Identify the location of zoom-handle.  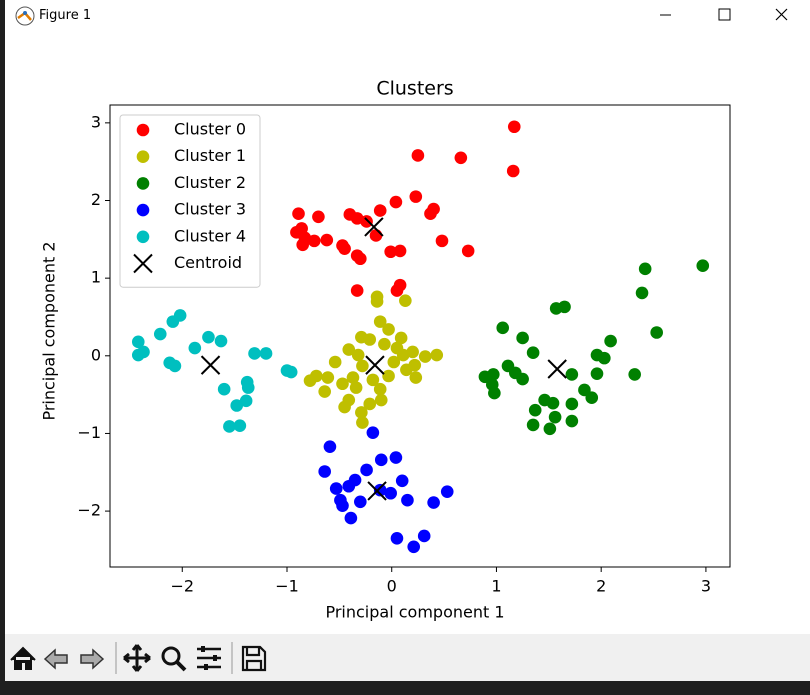
(181, 666).